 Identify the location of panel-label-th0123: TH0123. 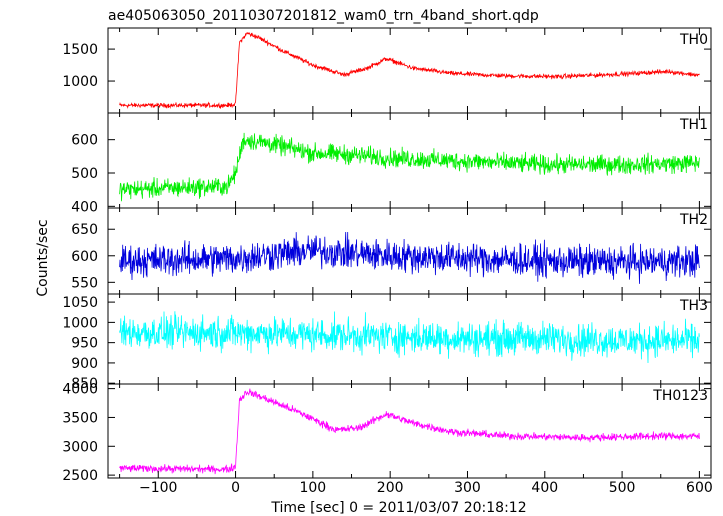
(680, 396).